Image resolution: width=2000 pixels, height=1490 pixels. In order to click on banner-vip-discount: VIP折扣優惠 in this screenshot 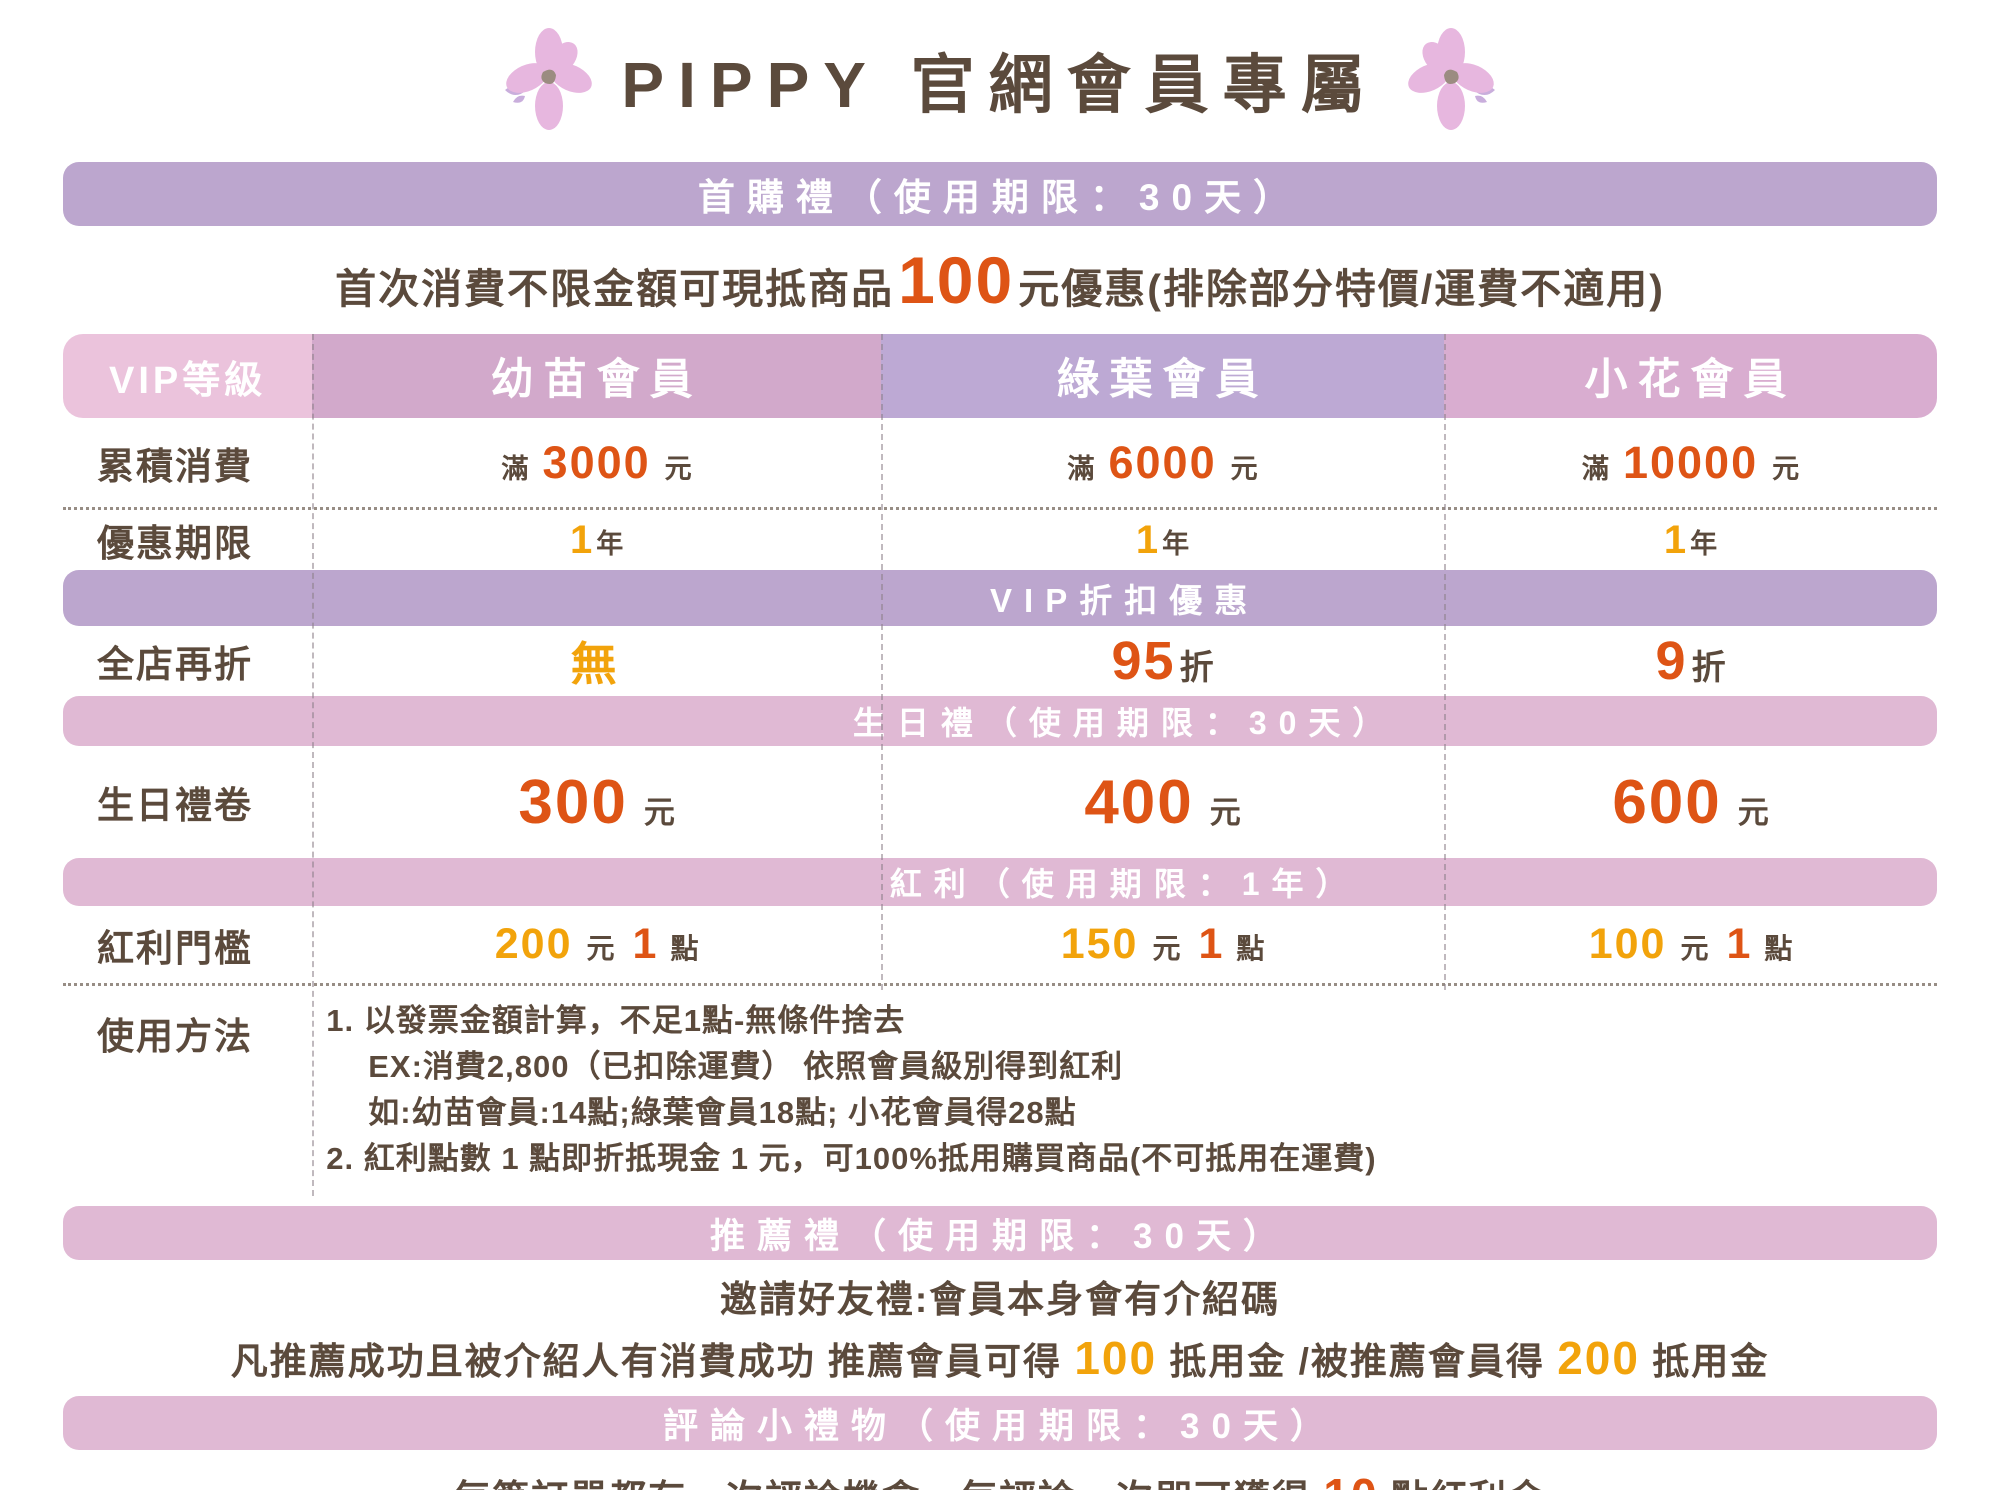, I will do `click(1000, 598)`.